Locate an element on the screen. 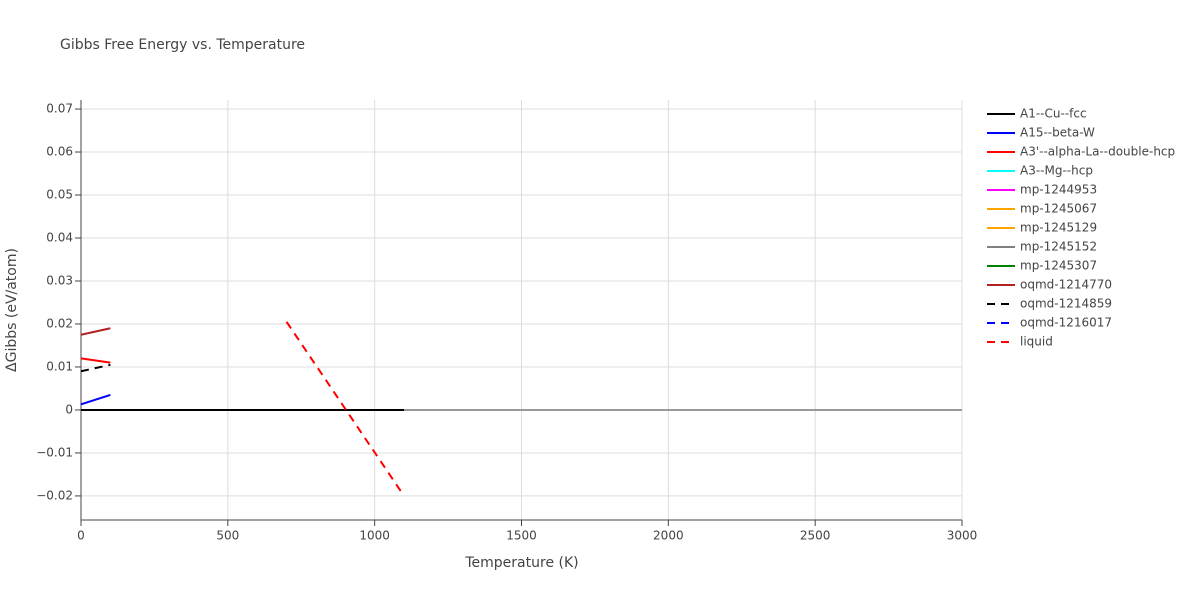  y-tick-label: 0.04 is located at coordinates (59, 237).